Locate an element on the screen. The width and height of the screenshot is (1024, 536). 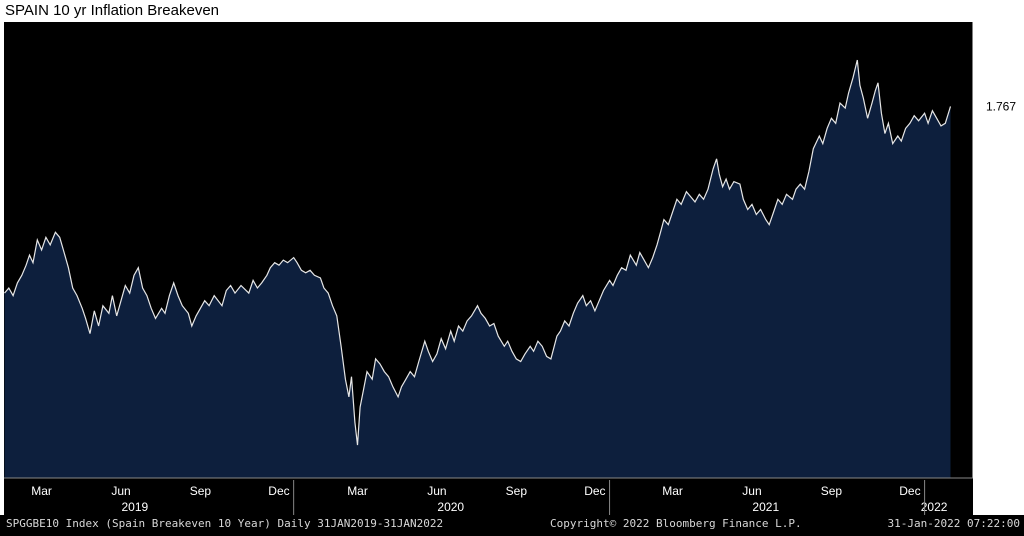
y-tick-label: 1.200 is located at coordinates (1000, 250).